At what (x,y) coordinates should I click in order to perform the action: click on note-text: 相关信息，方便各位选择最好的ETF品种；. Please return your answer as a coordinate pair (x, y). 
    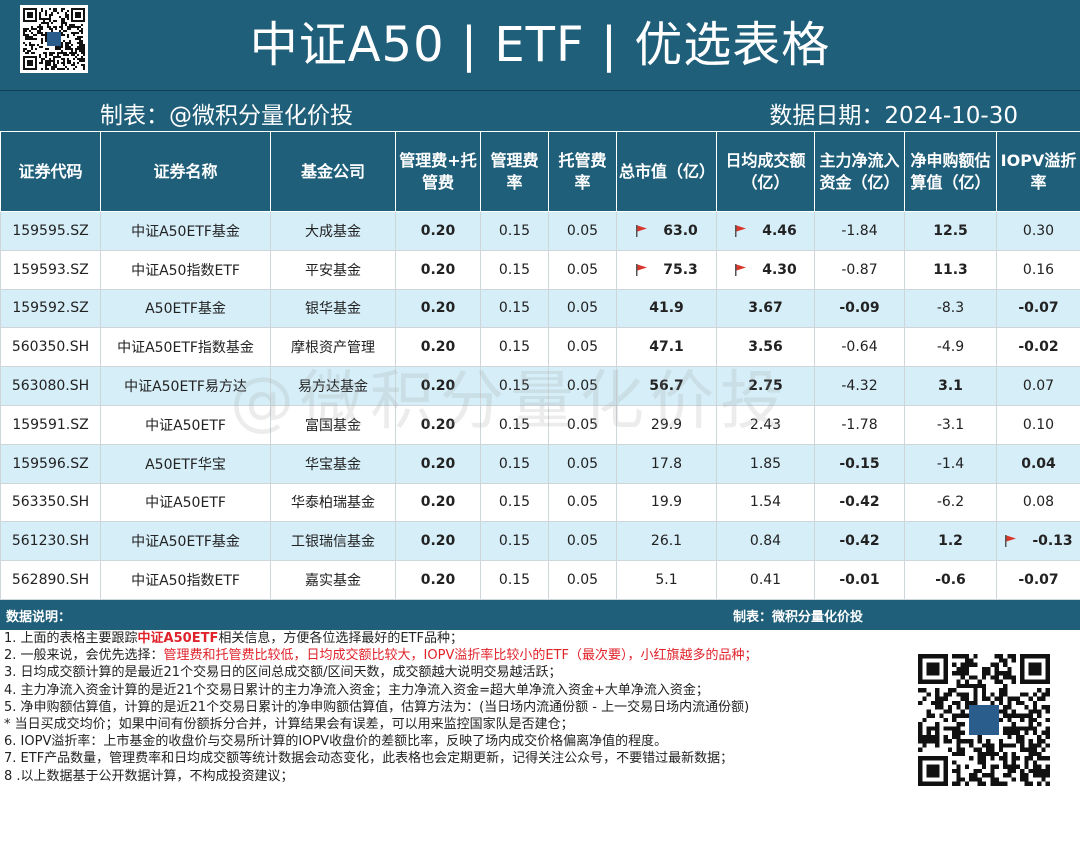
    Looking at the image, I should click on (340, 638).